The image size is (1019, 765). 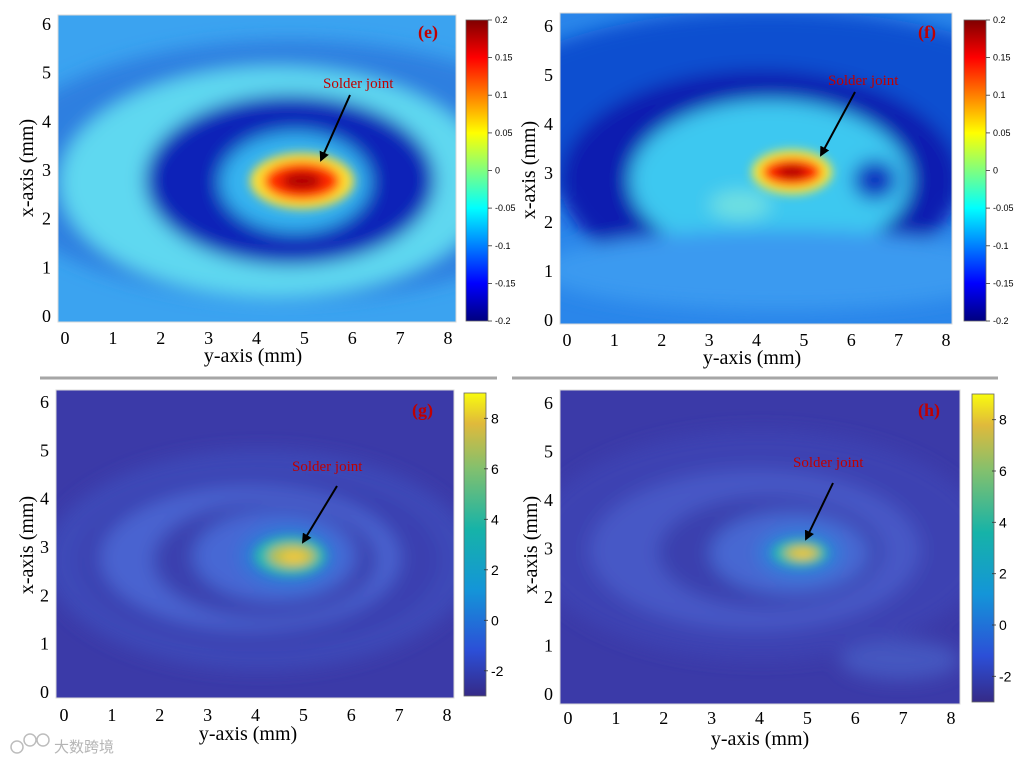 What do you see at coordinates (709, 340) in the screenshot?
I see `panel-f-xtick: 3` at bounding box center [709, 340].